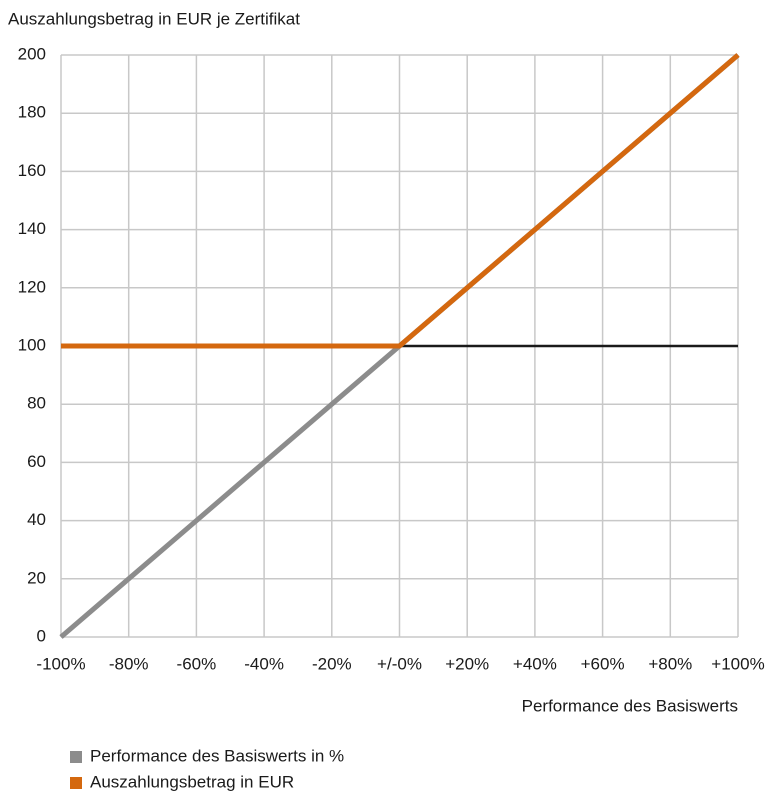 The width and height of the screenshot is (778, 799). Describe the element at coordinates (630, 705) in the screenshot. I see `x-axis-label: Performance des Basiswerts` at that location.